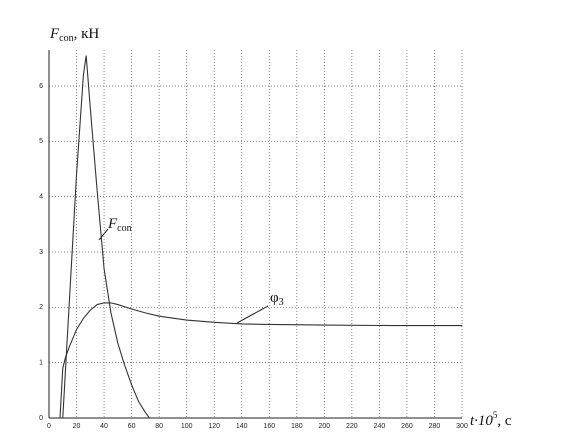  What do you see at coordinates (41, 363) in the screenshot?
I see `y-tick-label: 1` at bounding box center [41, 363].